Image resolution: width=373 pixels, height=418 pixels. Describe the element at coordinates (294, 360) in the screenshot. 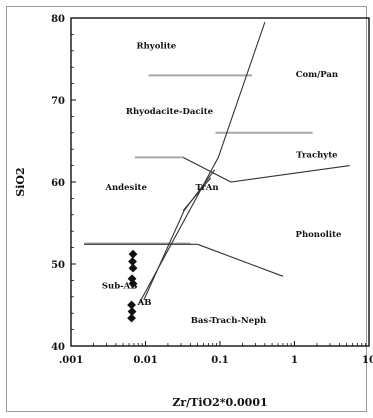

I see `x-tick-label: 1` at that location.